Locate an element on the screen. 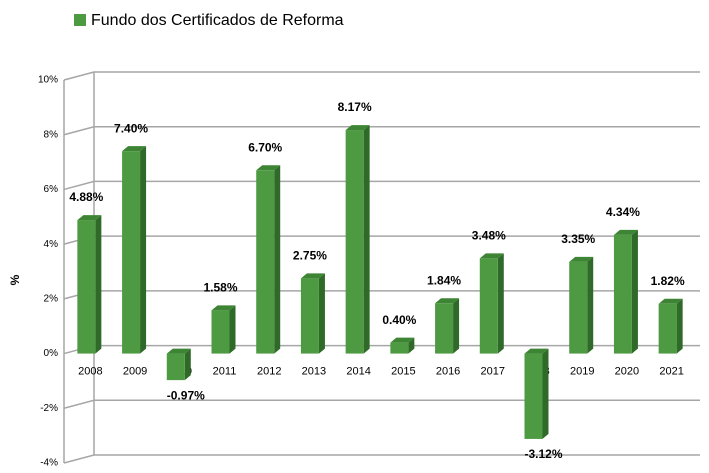  x-tick-label: 2016 is located at coordinates (448, 371).